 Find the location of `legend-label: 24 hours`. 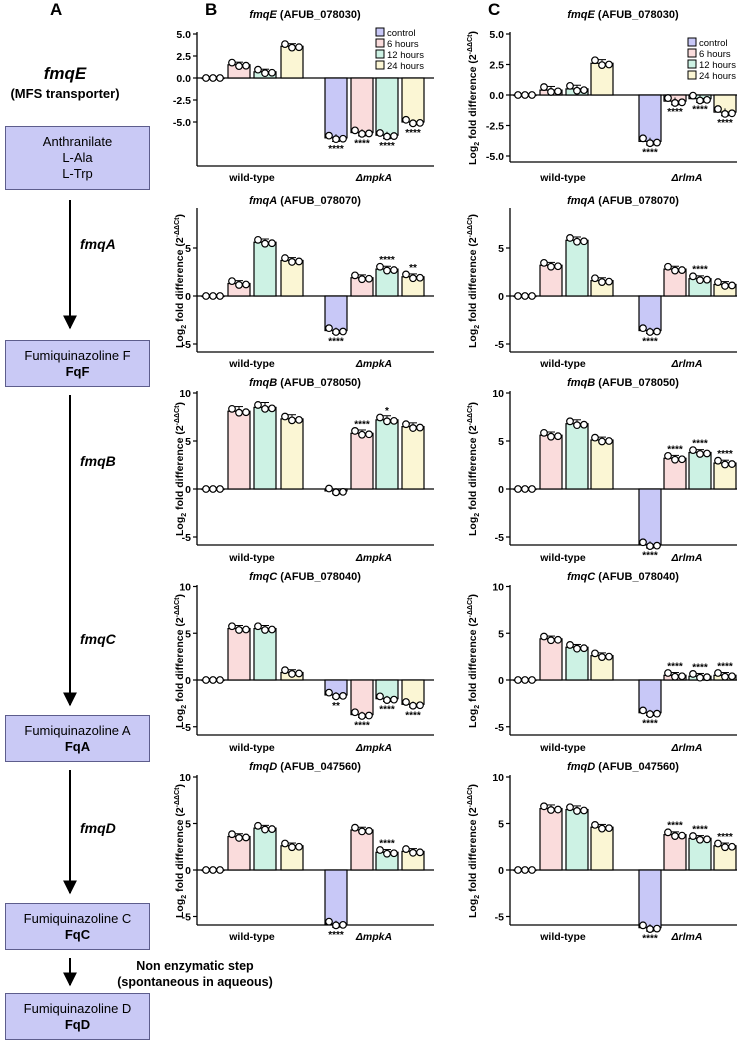

legend-label: 24 hours is located at coordinates (405, 66).